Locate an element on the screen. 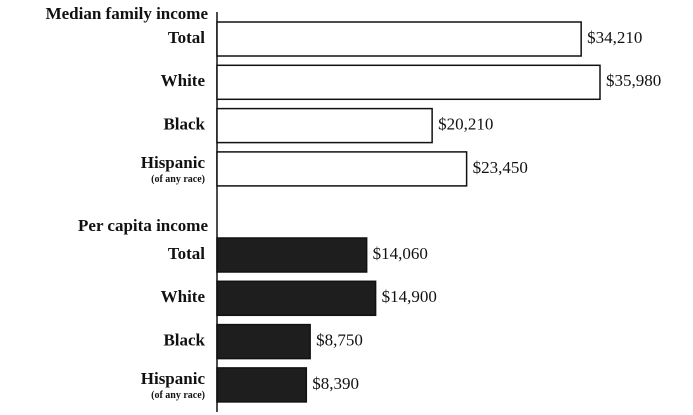 The image size is (693, 415). value-label: $8,390 is located at coordinates (335, 383).